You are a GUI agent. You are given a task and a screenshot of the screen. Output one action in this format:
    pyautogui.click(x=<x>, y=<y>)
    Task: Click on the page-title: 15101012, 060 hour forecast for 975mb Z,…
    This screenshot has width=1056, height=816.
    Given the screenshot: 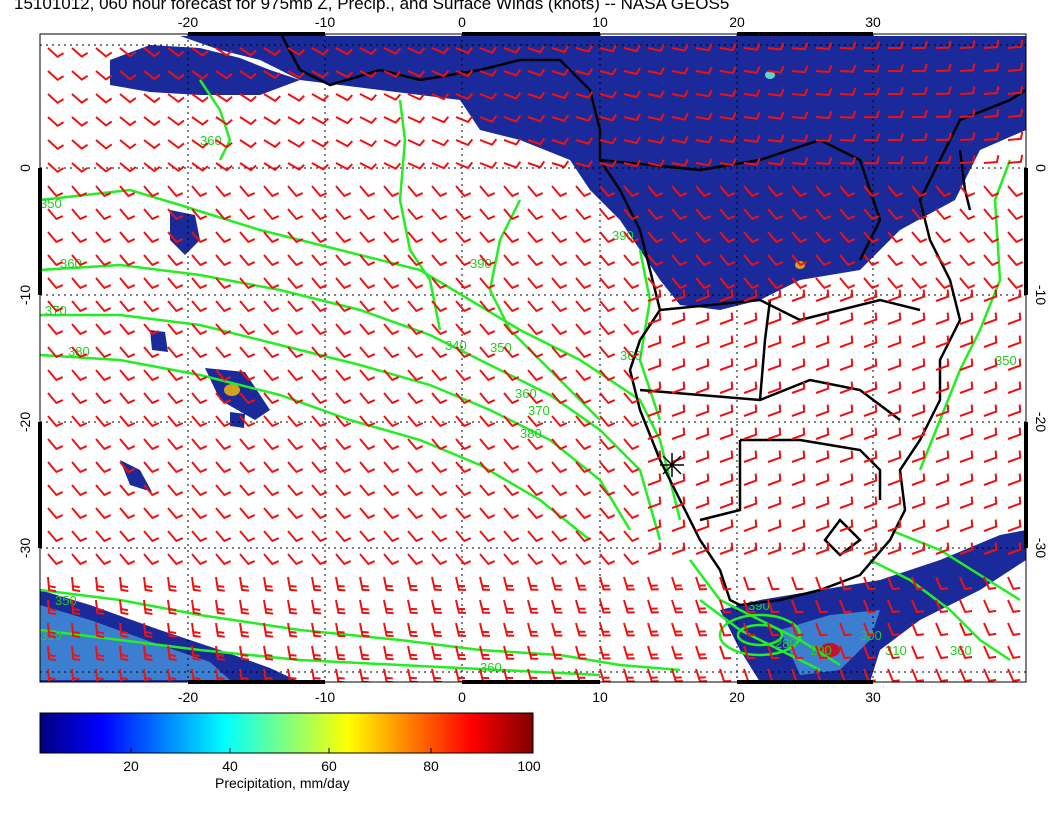 What is the action you would take?
    pyautogui.click(x=372, y=6)
    